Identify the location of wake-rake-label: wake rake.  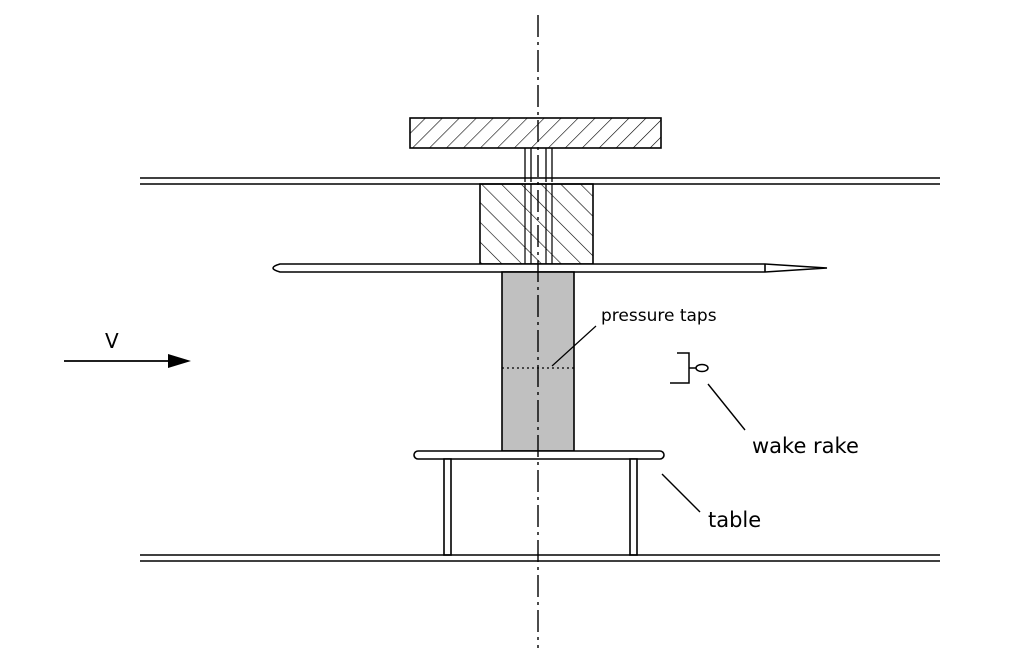
(805, 446).